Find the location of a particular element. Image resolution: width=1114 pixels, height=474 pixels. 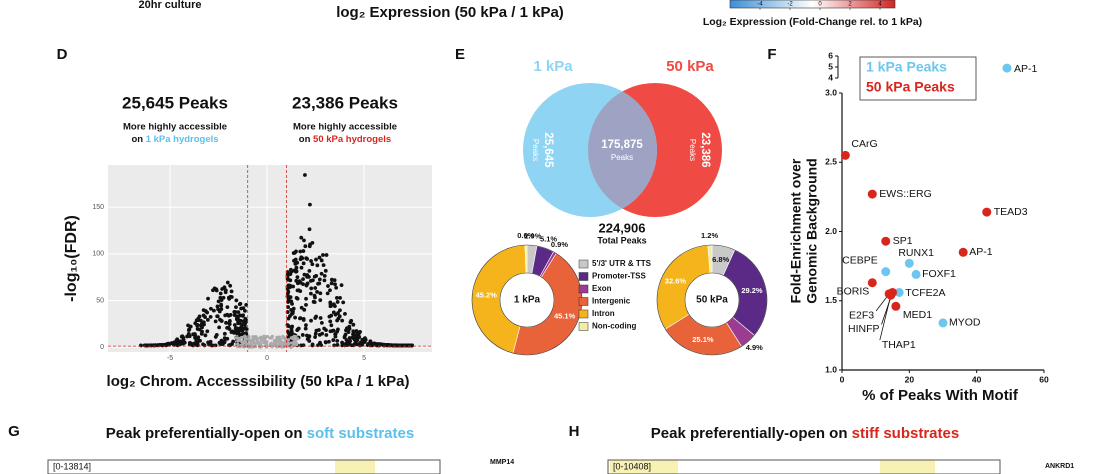

plot-background is located at coordinates (270, 258).